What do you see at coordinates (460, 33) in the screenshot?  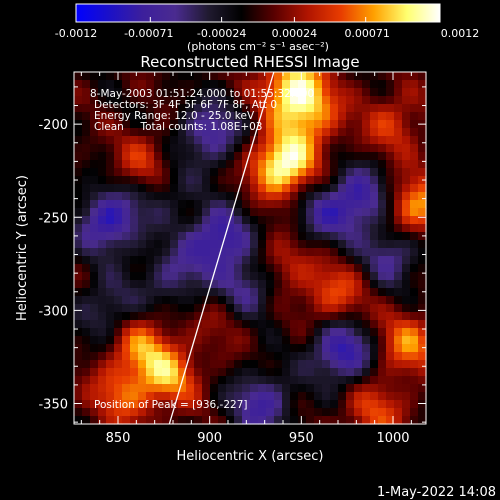 I see `colorbar-tick-label: 0.0012` at bounding box center [460, 33].